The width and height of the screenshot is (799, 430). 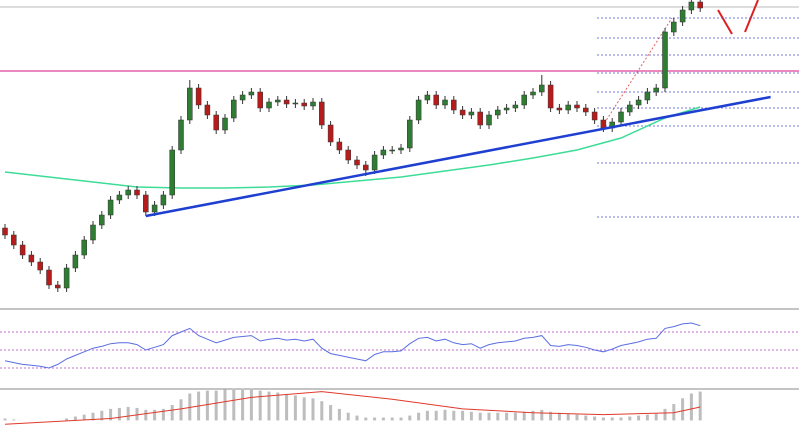 I want to click on rsi-line, so click(x=352, y=345).